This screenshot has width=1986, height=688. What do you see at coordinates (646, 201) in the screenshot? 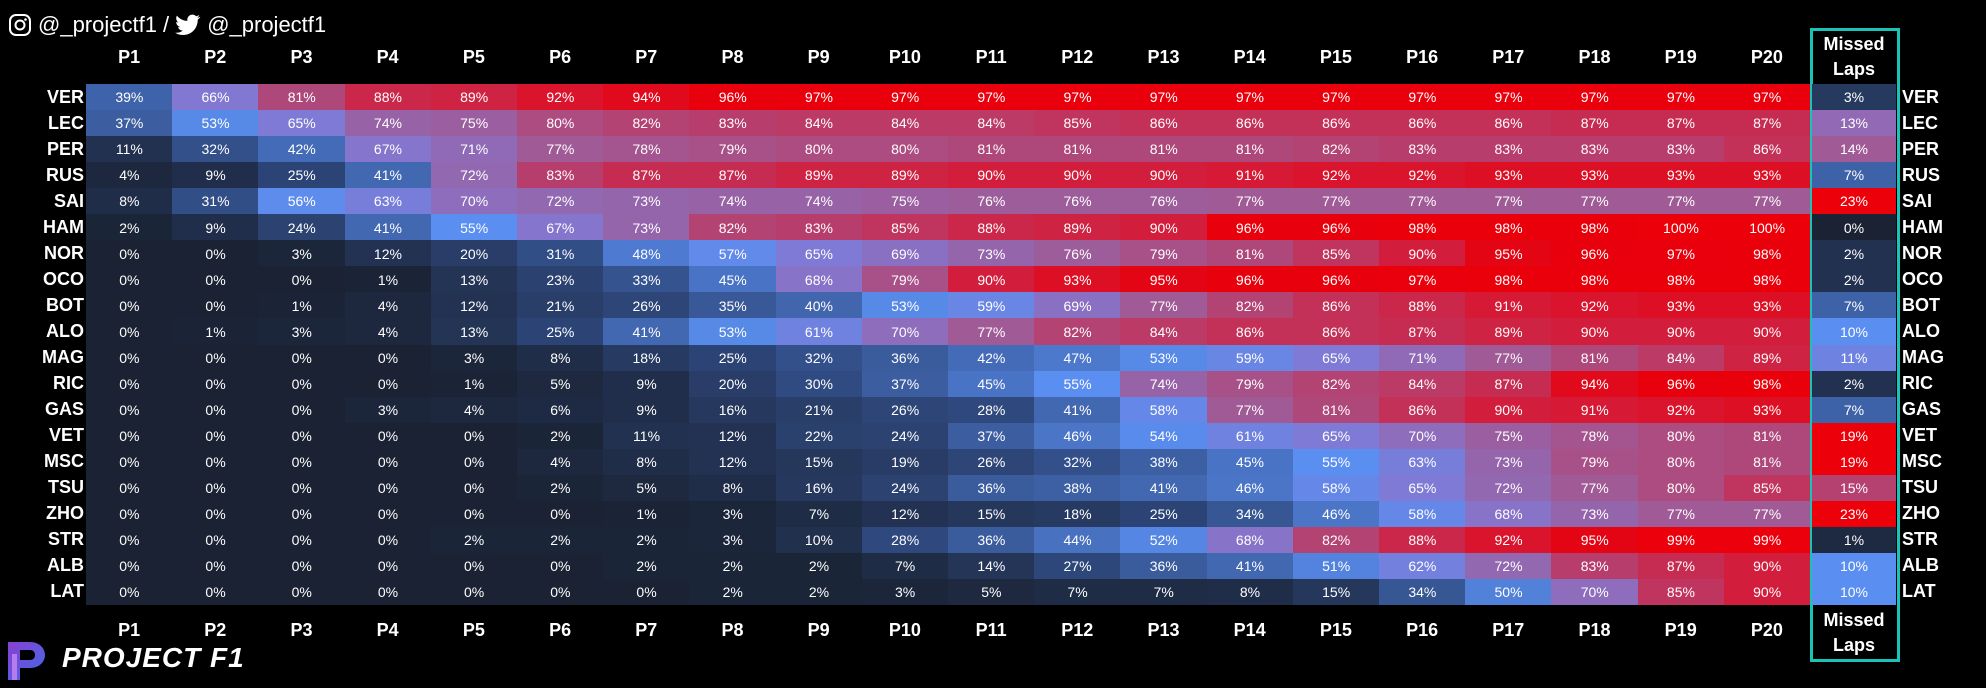
I see `heat-cell: 73%` at bounding box center [646, 201].